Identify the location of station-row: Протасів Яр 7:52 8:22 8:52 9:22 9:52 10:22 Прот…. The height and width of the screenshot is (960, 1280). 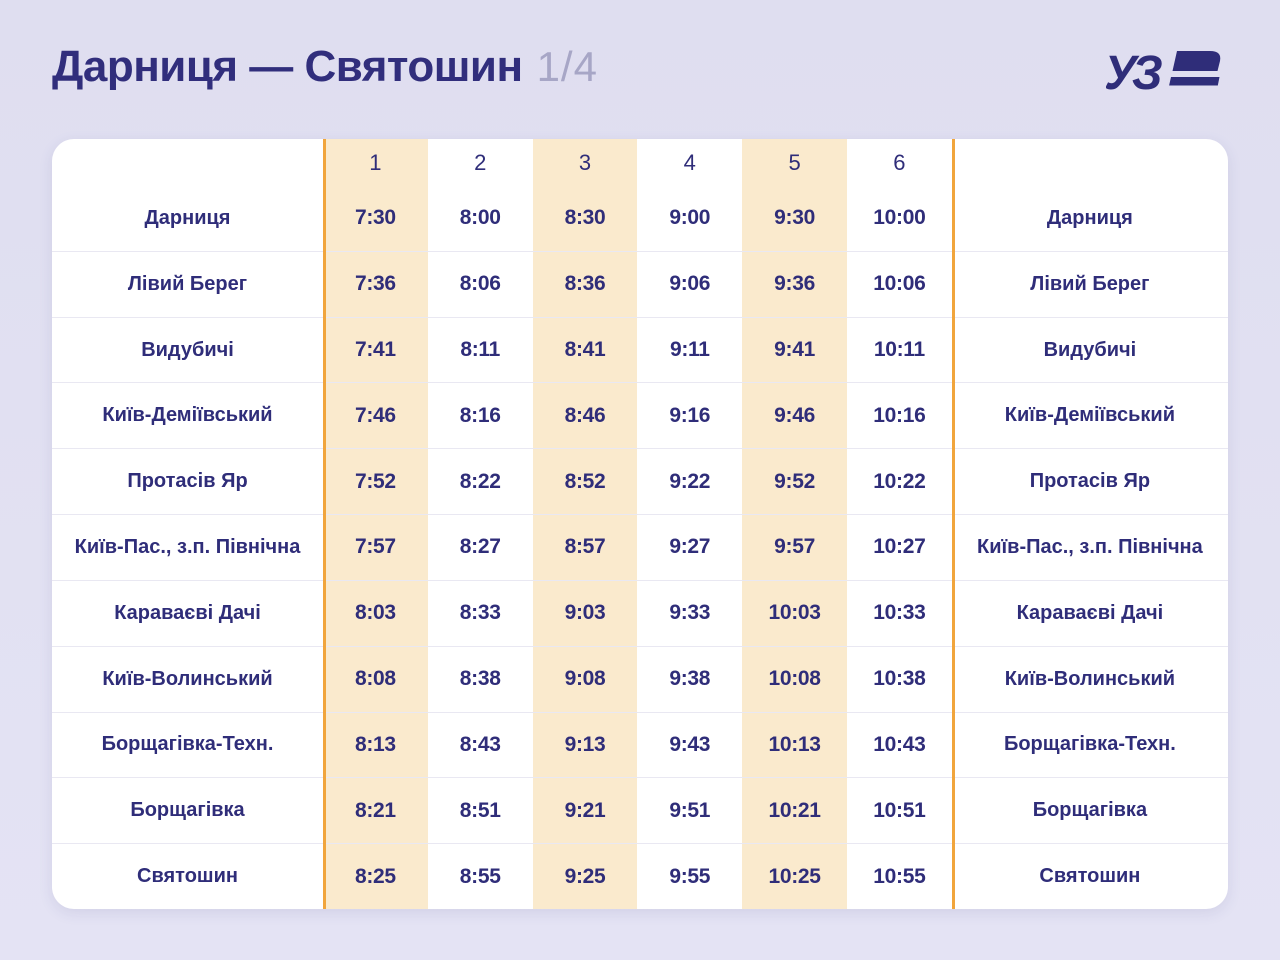
(640, 481).